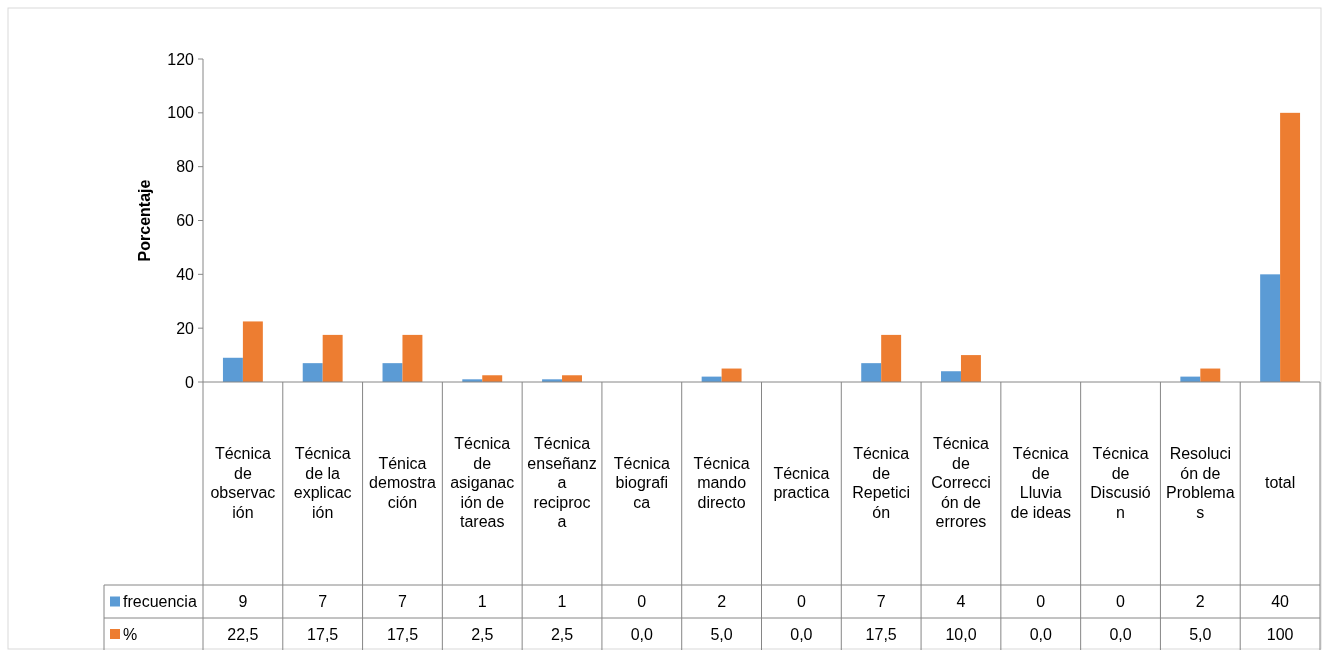  Describe the element at coordinates (721, 482) in the screenshot. I see `x-tick-label: Técnica mando directo` at that location.